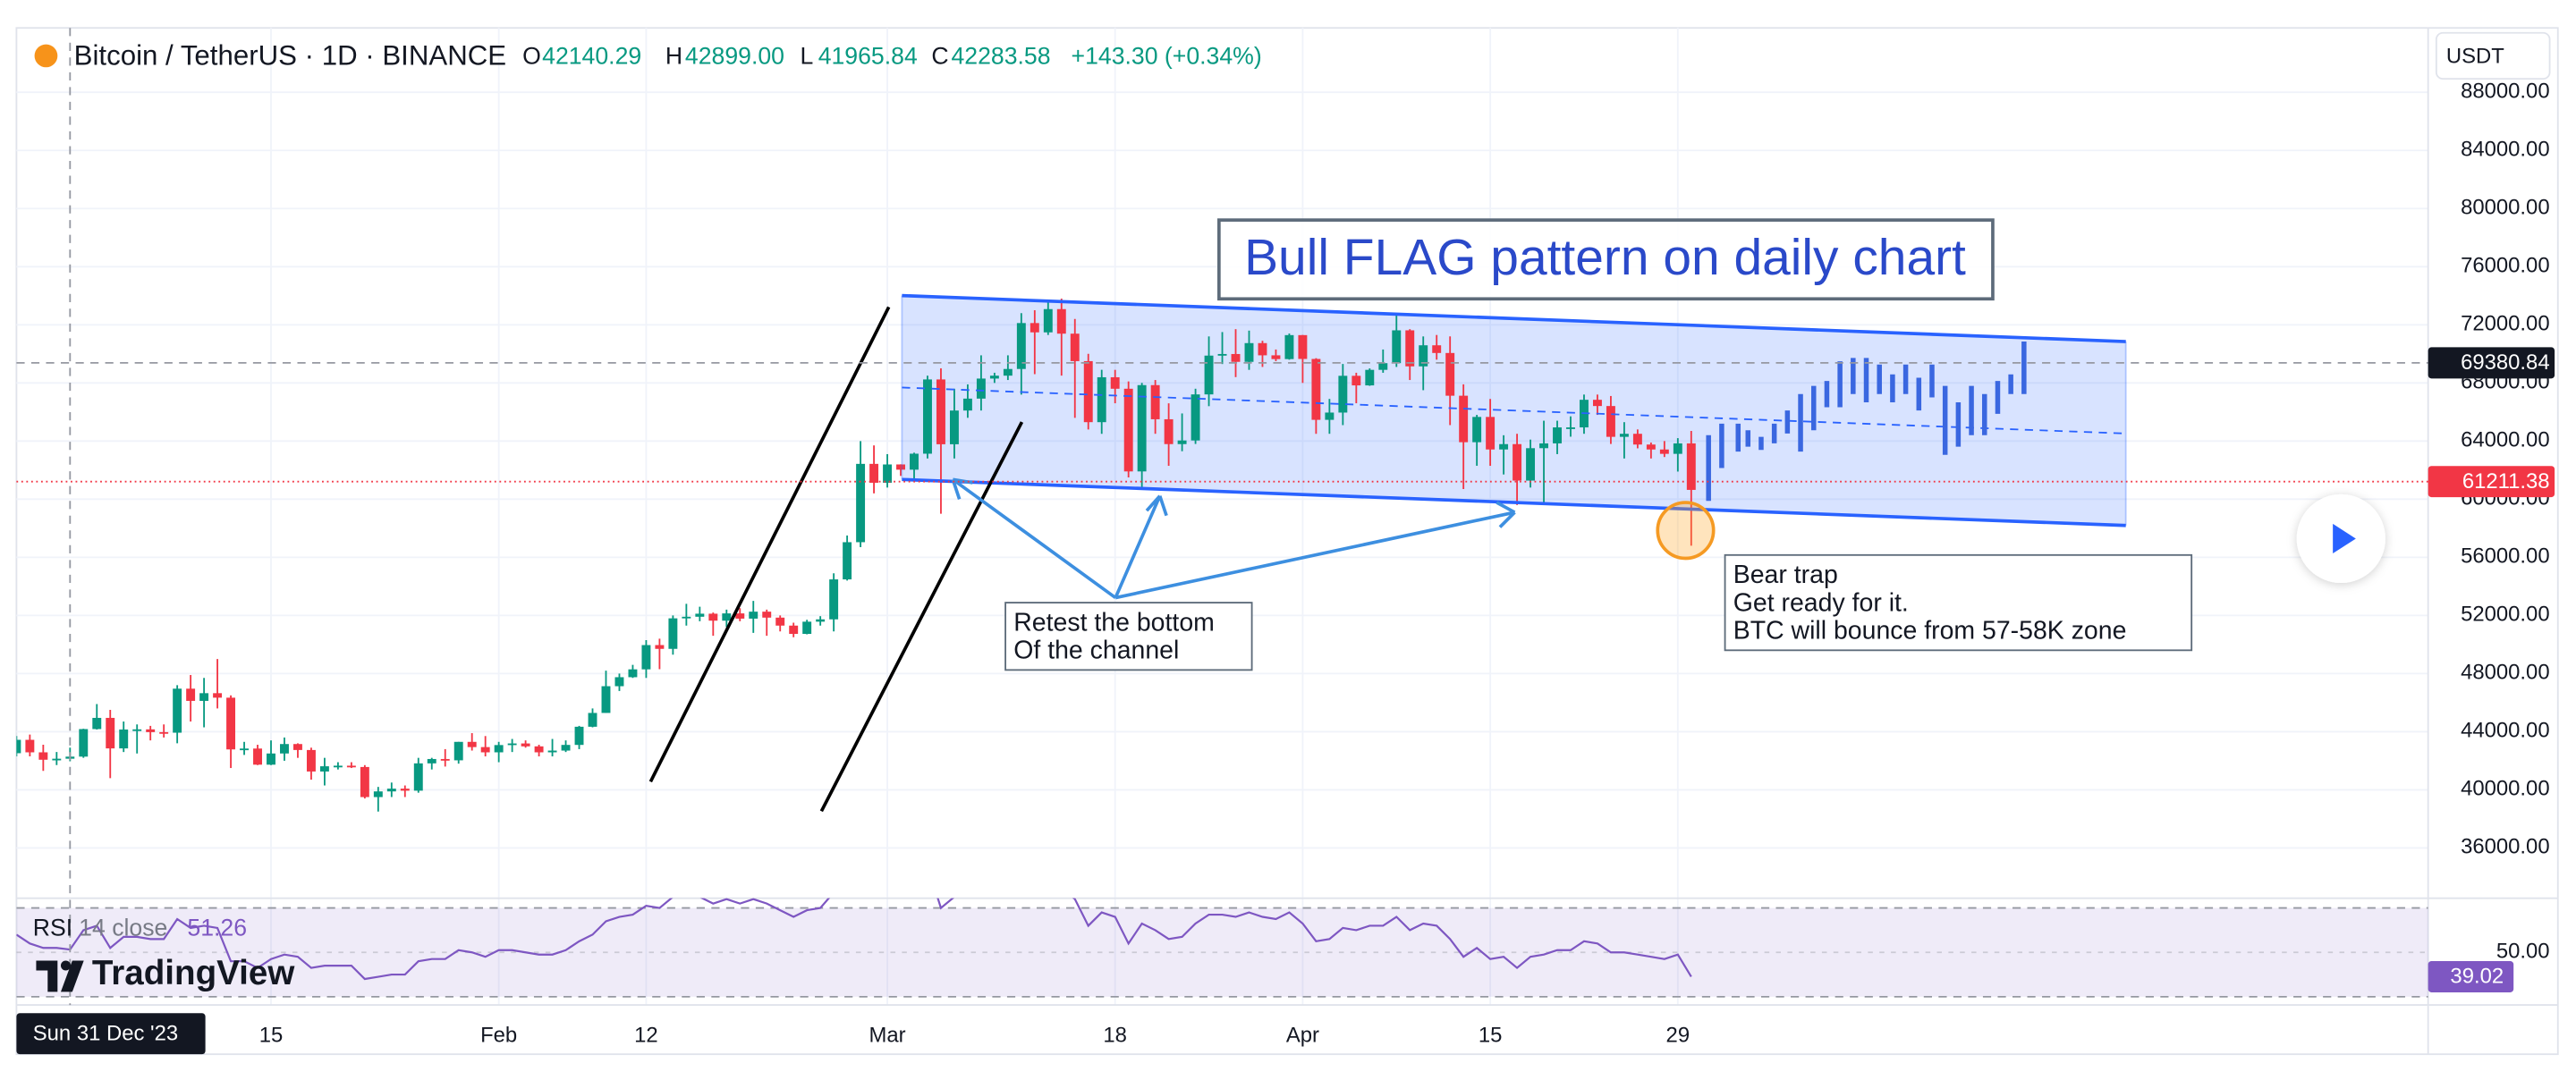 The height and width of the screenshot is (1080, 2576). I want to click on logo-icon, so click(60, 976).